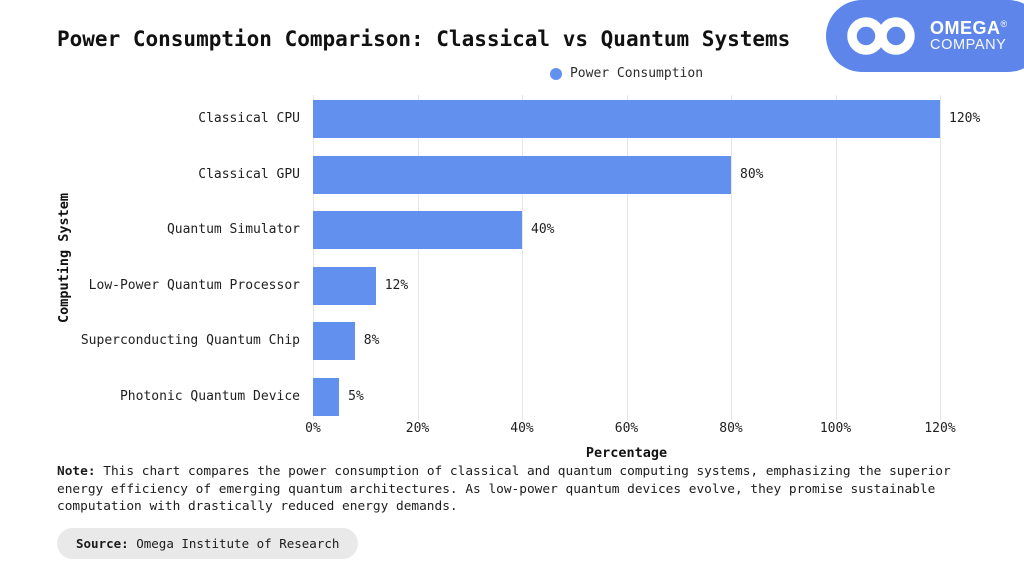  What do you see at coordinates (925, 36) in the screenshot?
I see `company-logo-badge: OMEGA® COMPANY` at bounding box center [925, 36].